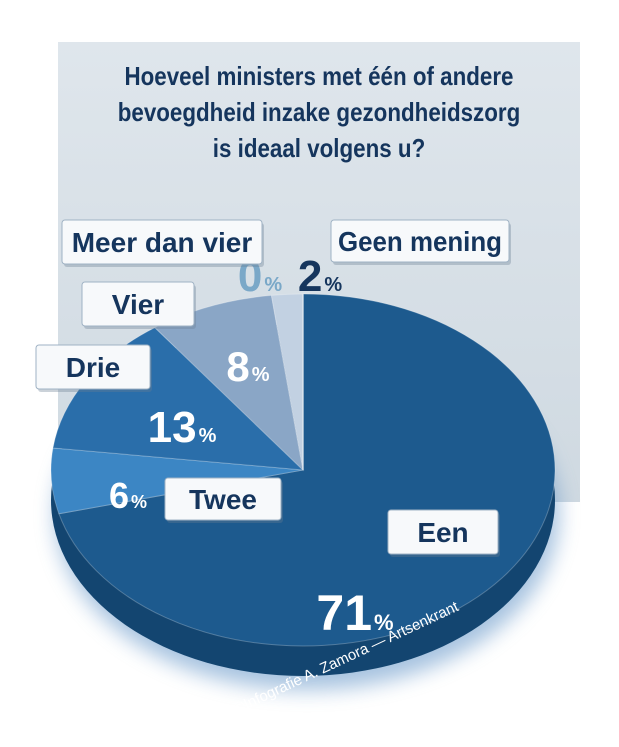 The image size is (619, 747). I want to click on category-label-drie: Drie, so click(93, 368).